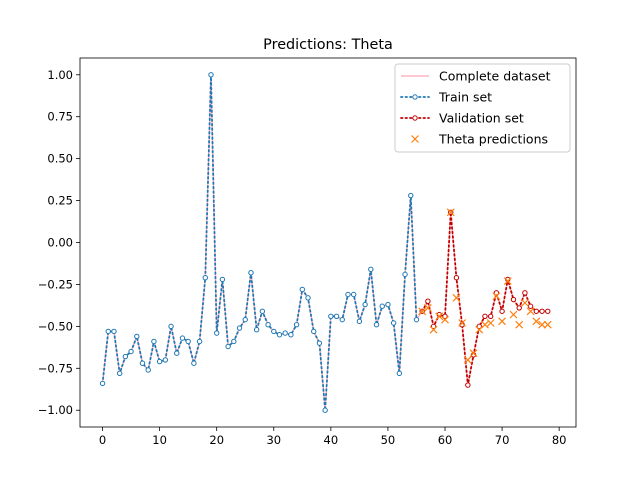 This screenshot has height=484, width=640. I want to click on y-tick-label: 0.25, so click(60, 201).